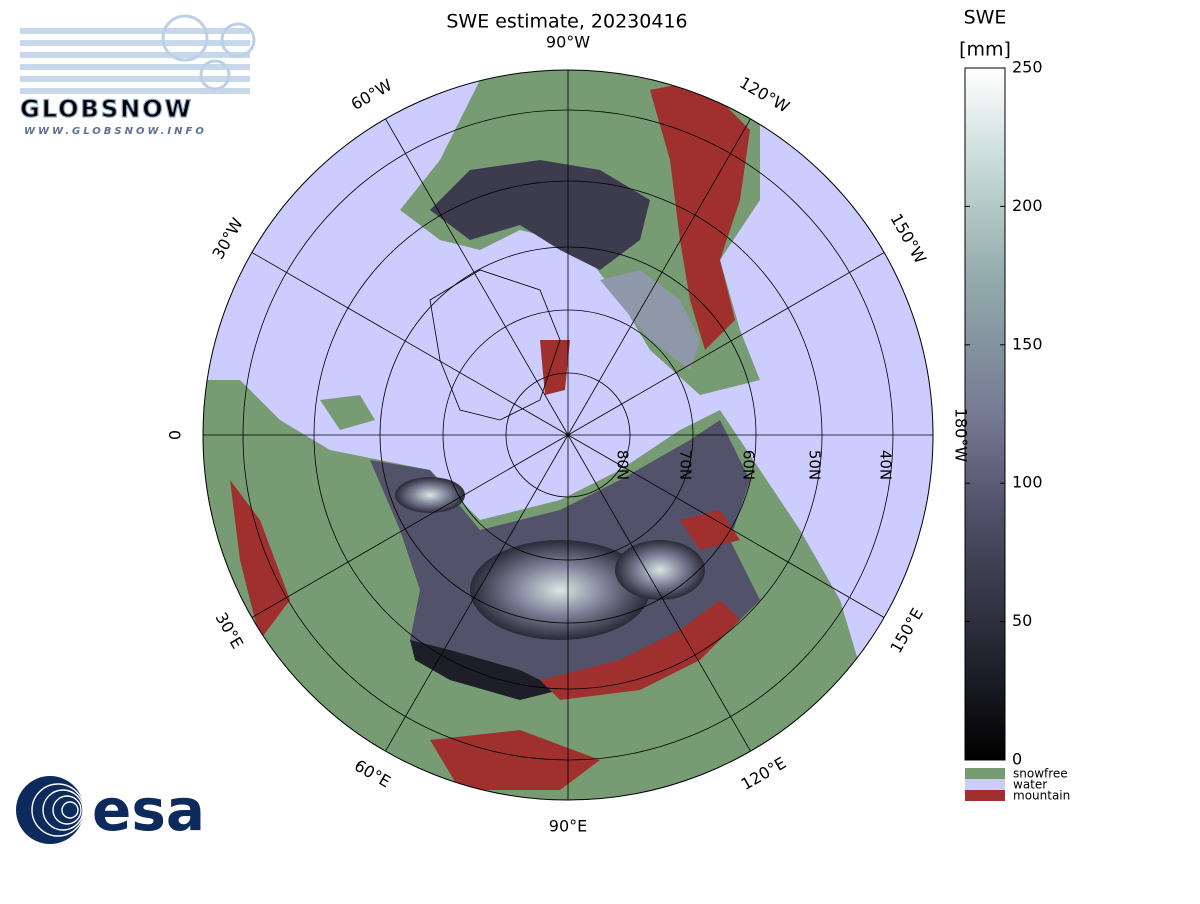 Image resolution: width=1200 pixels, height=904 pixels. Describe the element at coordinates (106, 109) in the screenshot. I see `globsnow-text: GLOBSNOW` at that location.